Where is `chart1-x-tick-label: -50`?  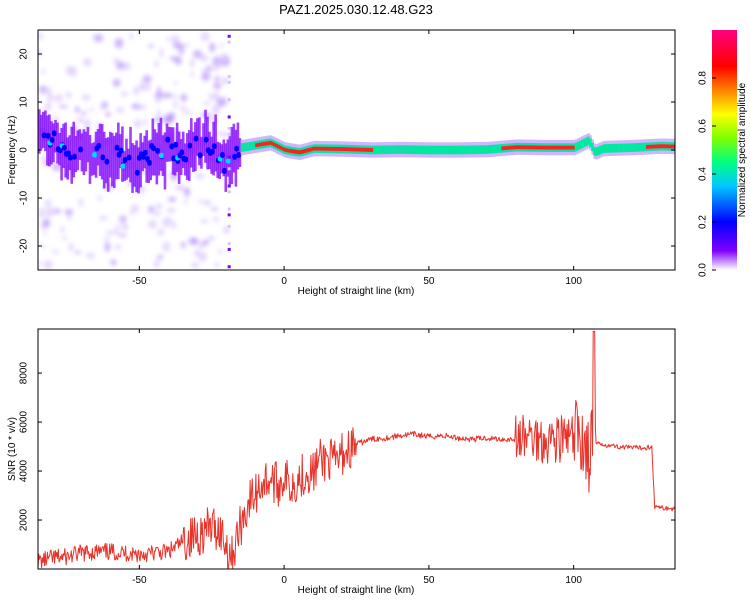 chart1-x-tick-label: -50 is located at coordinates (139, 580).